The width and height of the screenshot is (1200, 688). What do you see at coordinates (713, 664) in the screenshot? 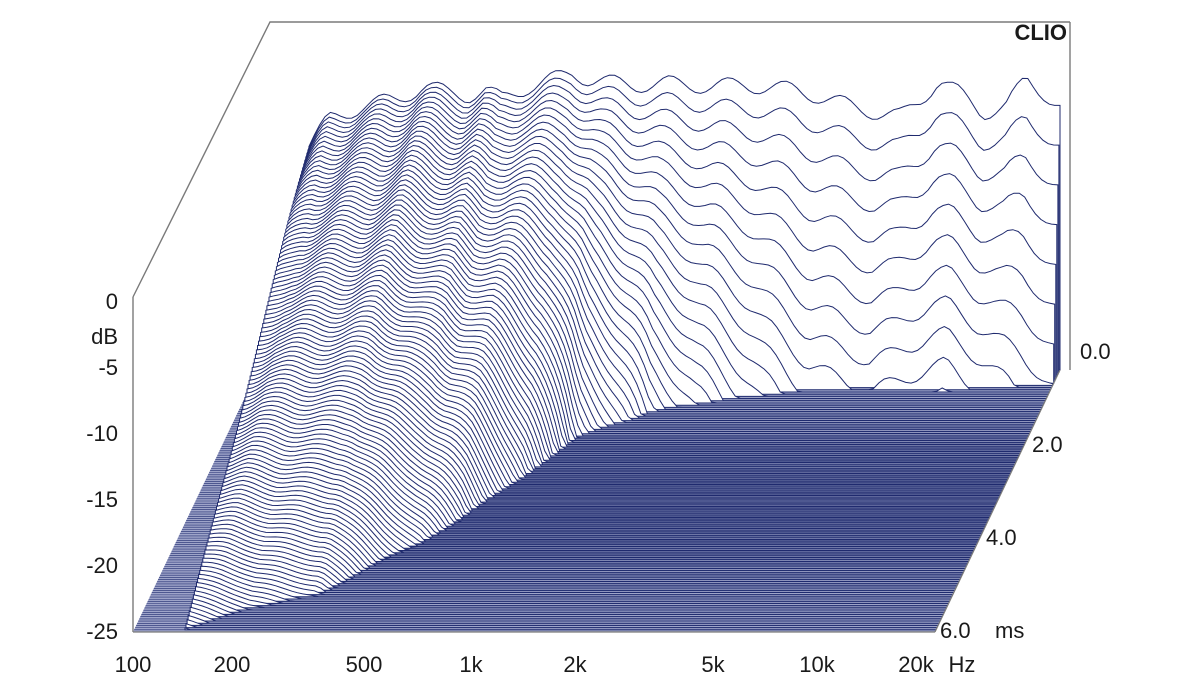
I see `x-tick-5k: 5k` at bounding box center [713, 664].